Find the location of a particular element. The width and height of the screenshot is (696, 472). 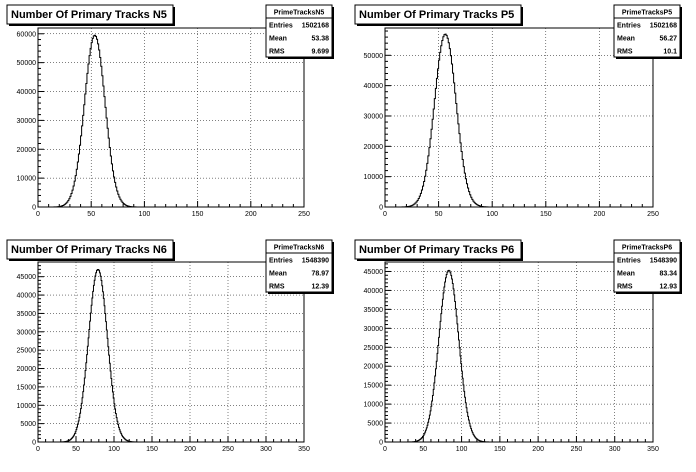

stats-mean-value: 78.97 is located at coordinates (320, 273).